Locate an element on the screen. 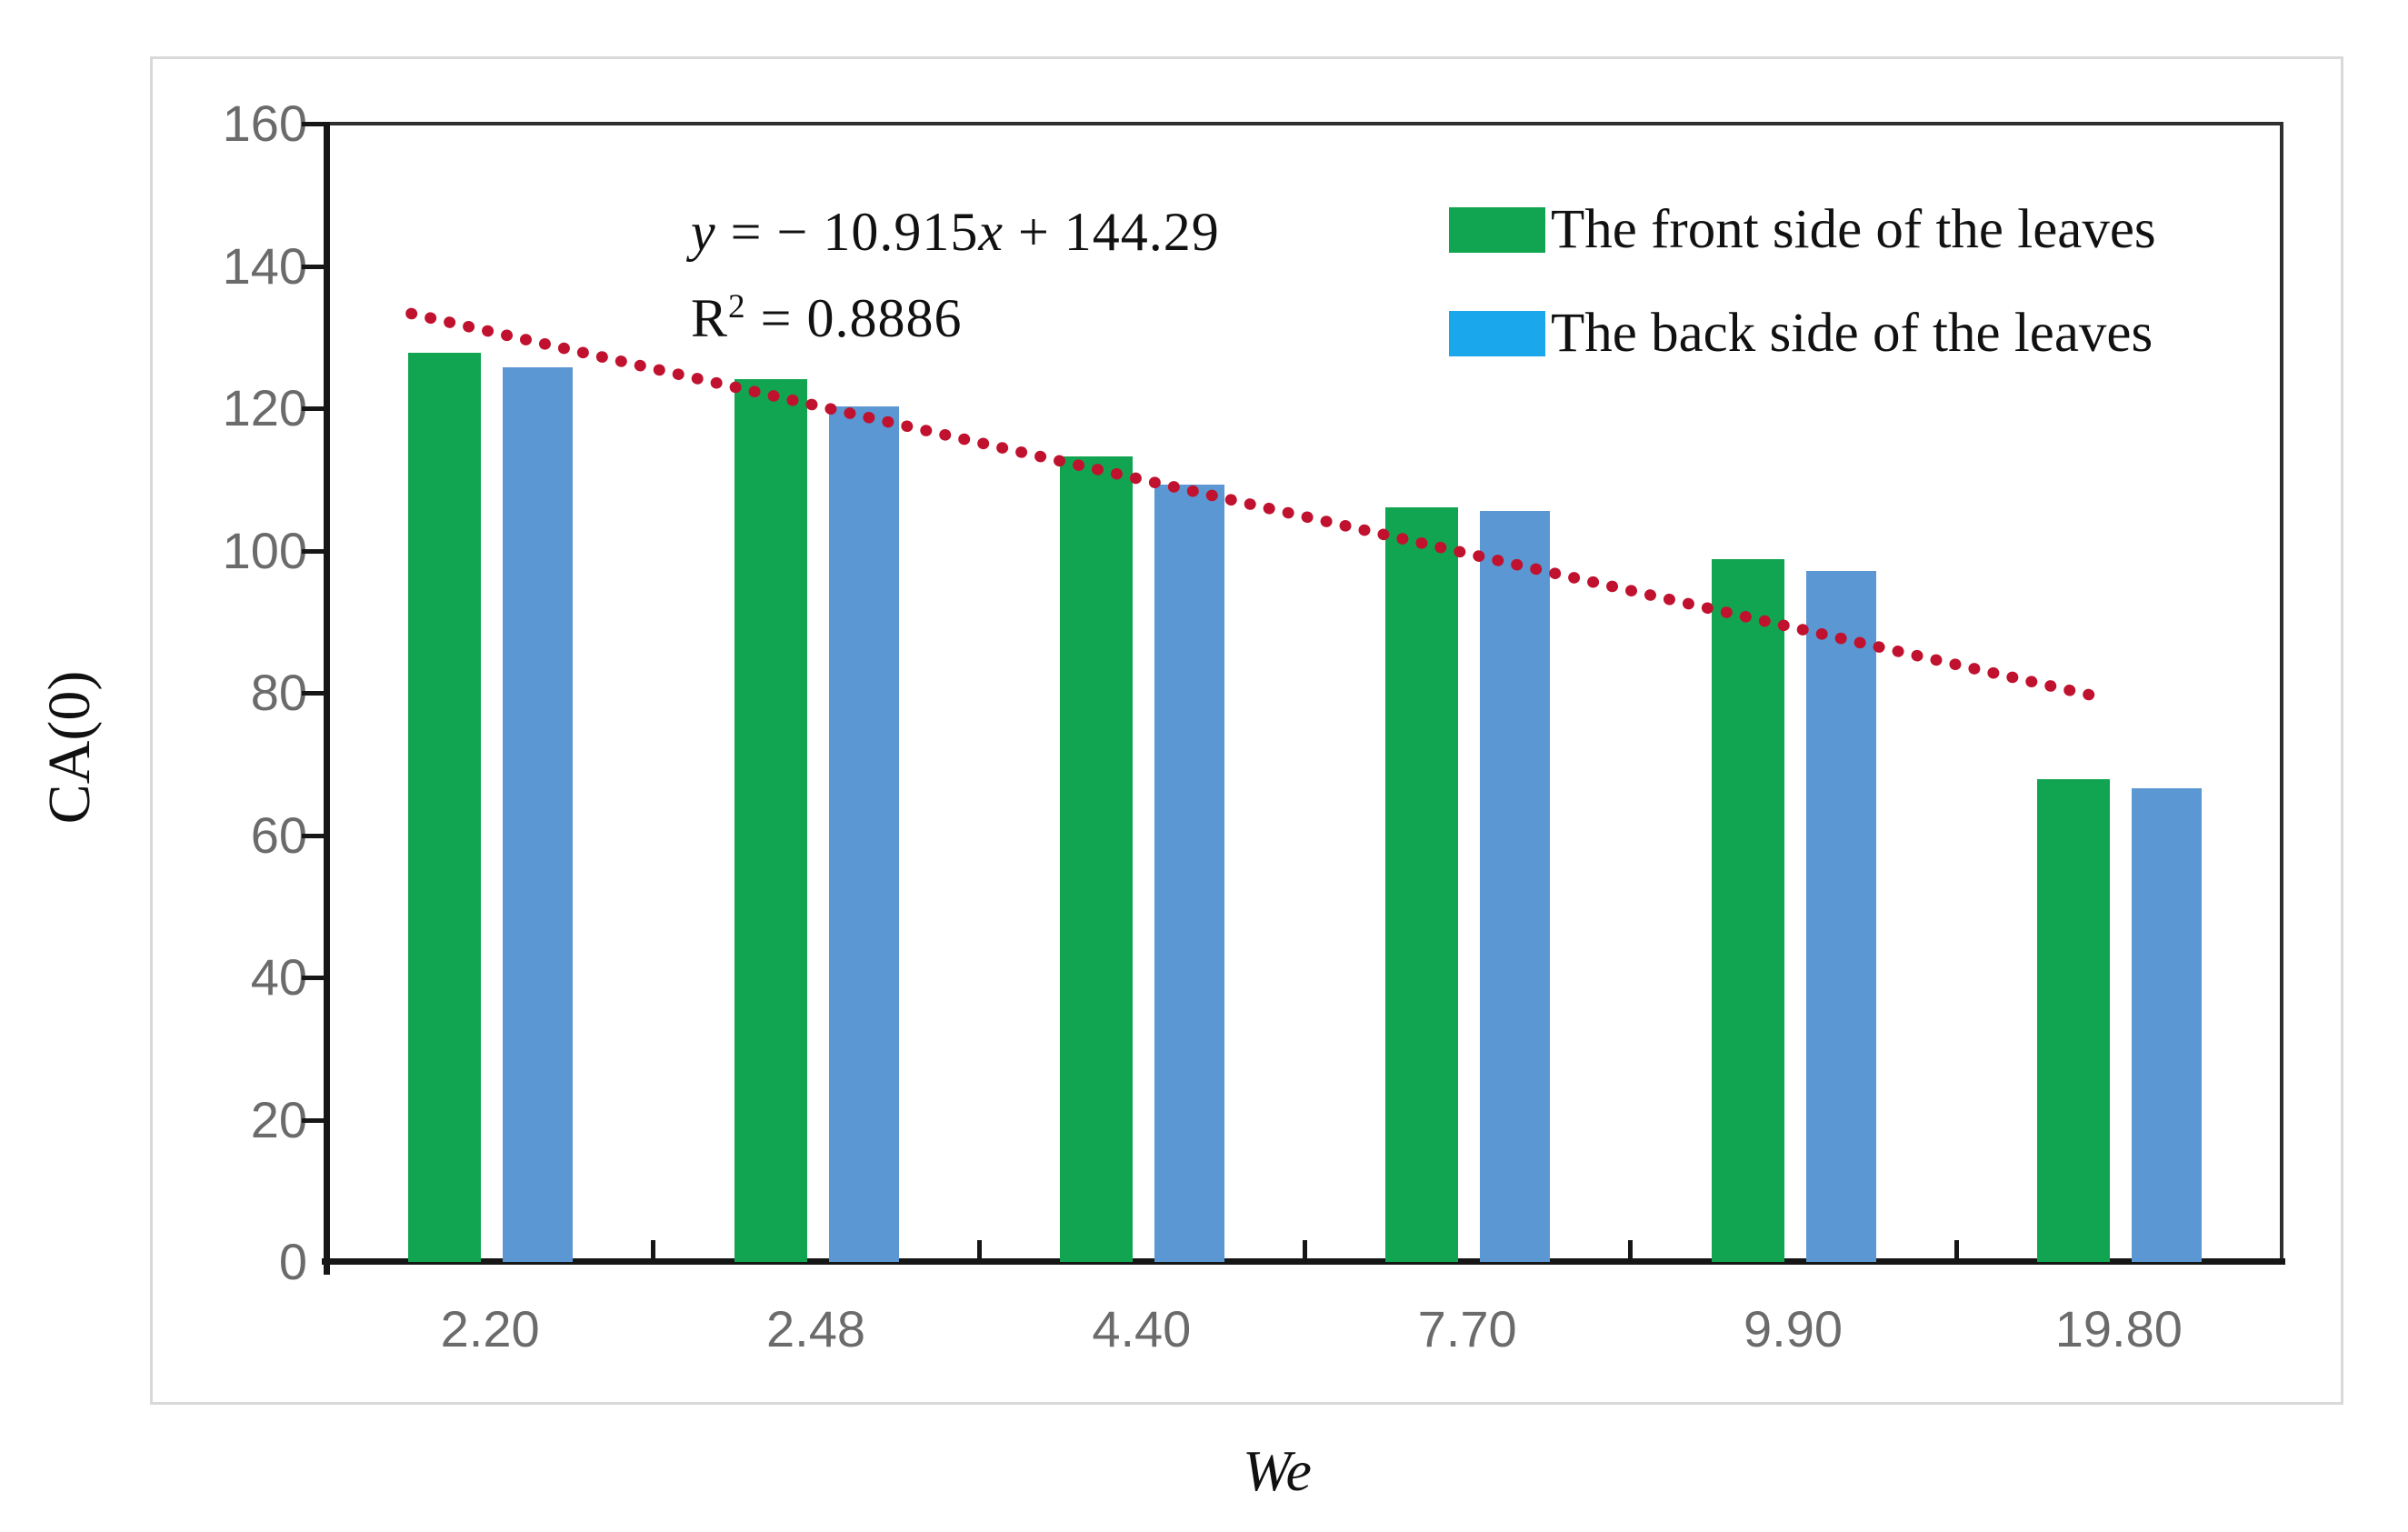 The height and width of the screenshot is (1532, 2408). legend-item-back: The back side of the leaves is located at coordinates (1801, 333).